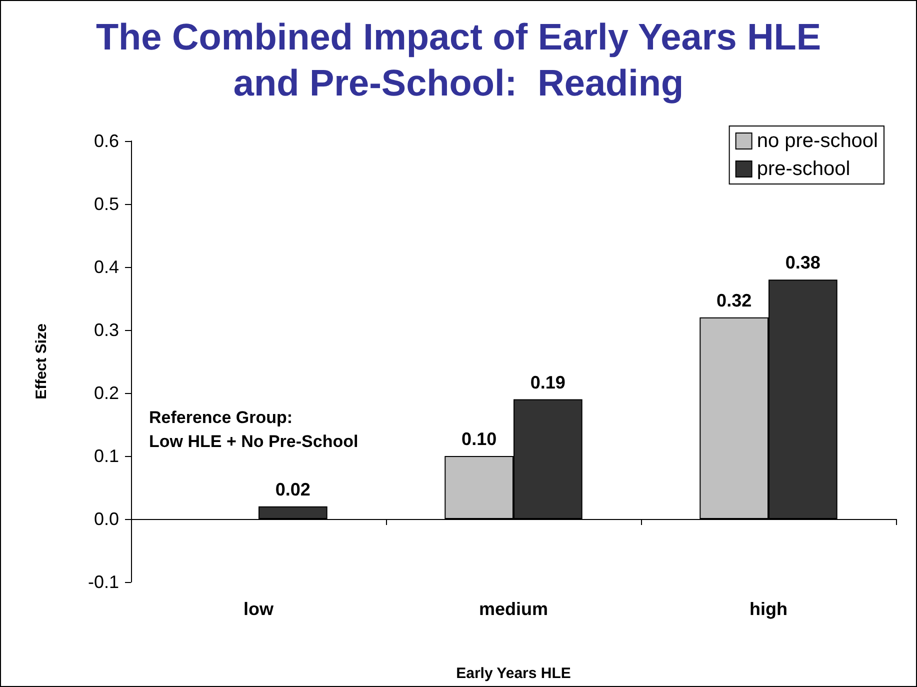 Image resolution: width=917 pixels, height=687 pixels. I want to click on y-tick-label: 0.2, so click(106, 393).